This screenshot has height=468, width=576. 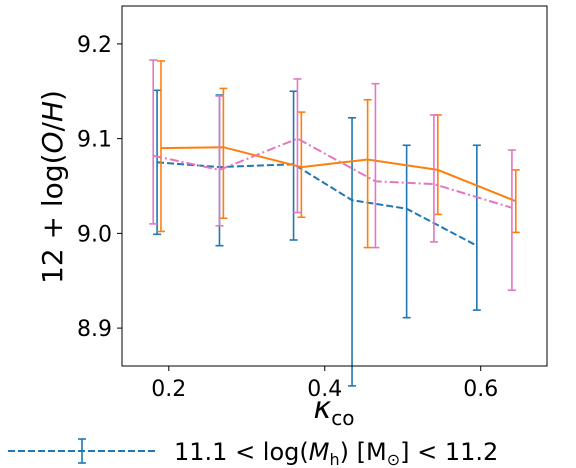 What do you see at coordinates (94, 234) in the screenshot?
I see `y-tick-label: 9.0` at bounding box center [94, 234].